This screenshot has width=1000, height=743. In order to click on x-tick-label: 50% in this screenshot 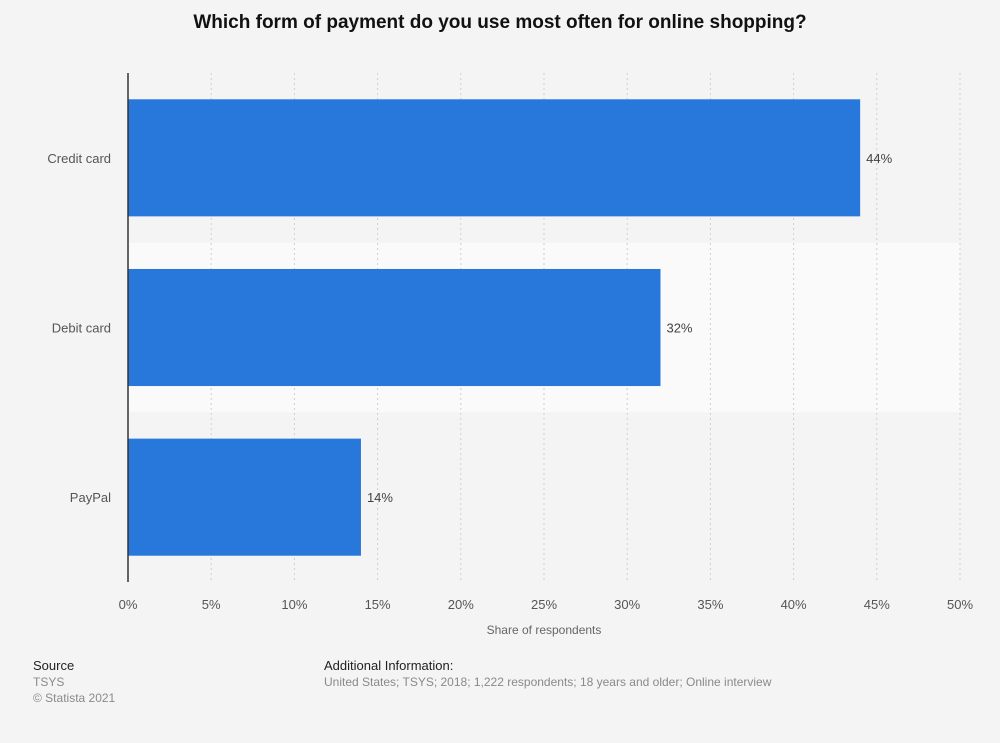, I will do `click(960, 604)`.